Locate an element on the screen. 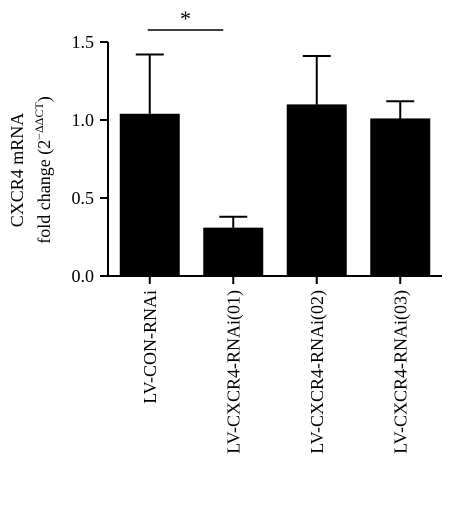 The image size is (460, 505). x-tick-label: LV-CON-RNAi is located at coordinates (150, 347).